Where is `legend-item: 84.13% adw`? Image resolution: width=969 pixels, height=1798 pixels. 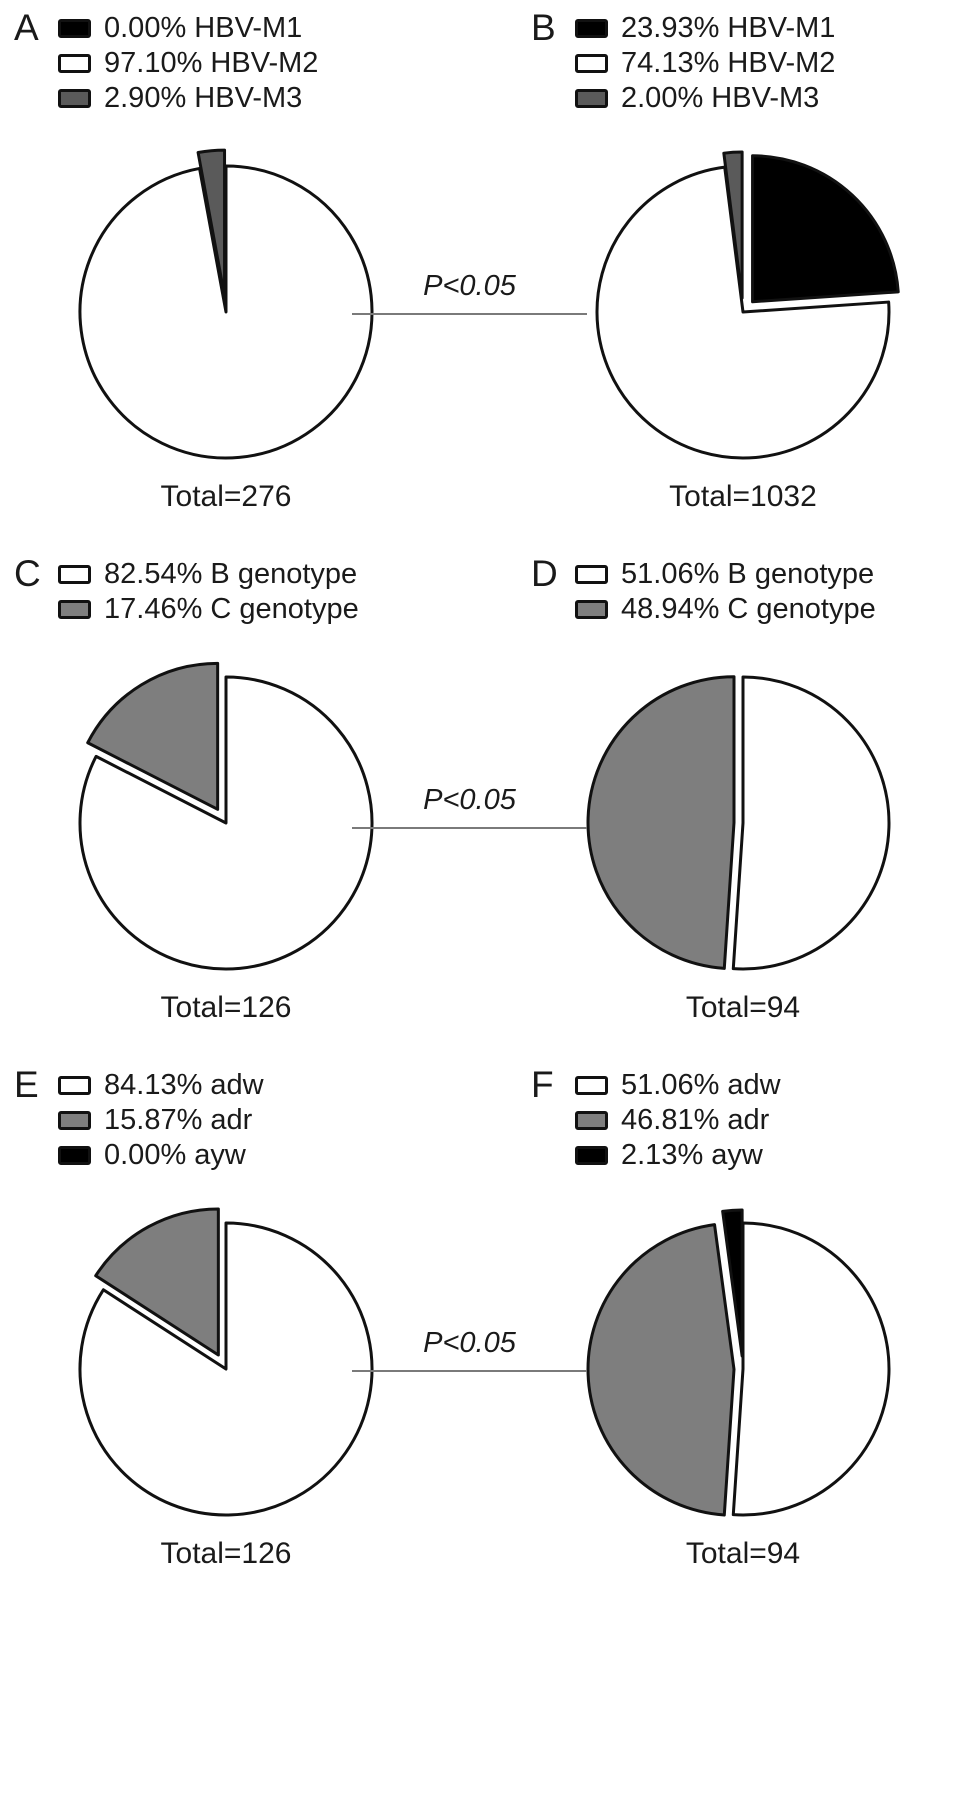
legend-item: 84.13% adw is located at coordinates (161, 1085).